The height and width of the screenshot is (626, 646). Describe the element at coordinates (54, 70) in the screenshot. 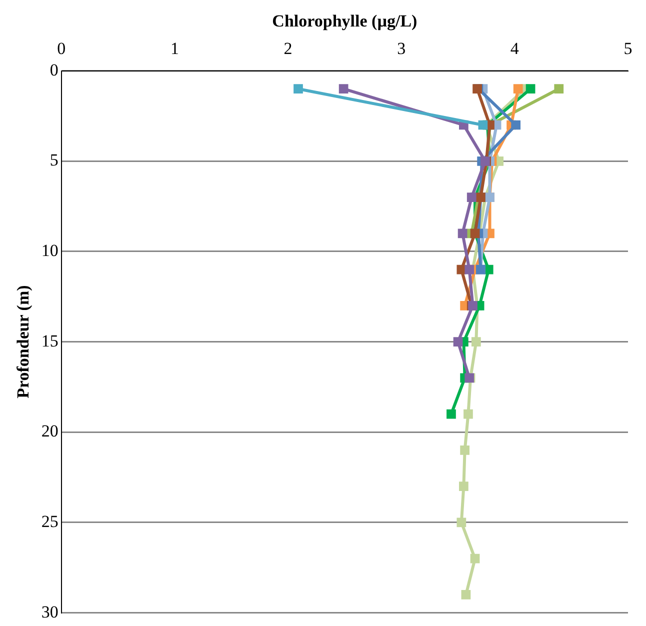

I see `y-tick-label: 0` at that location.